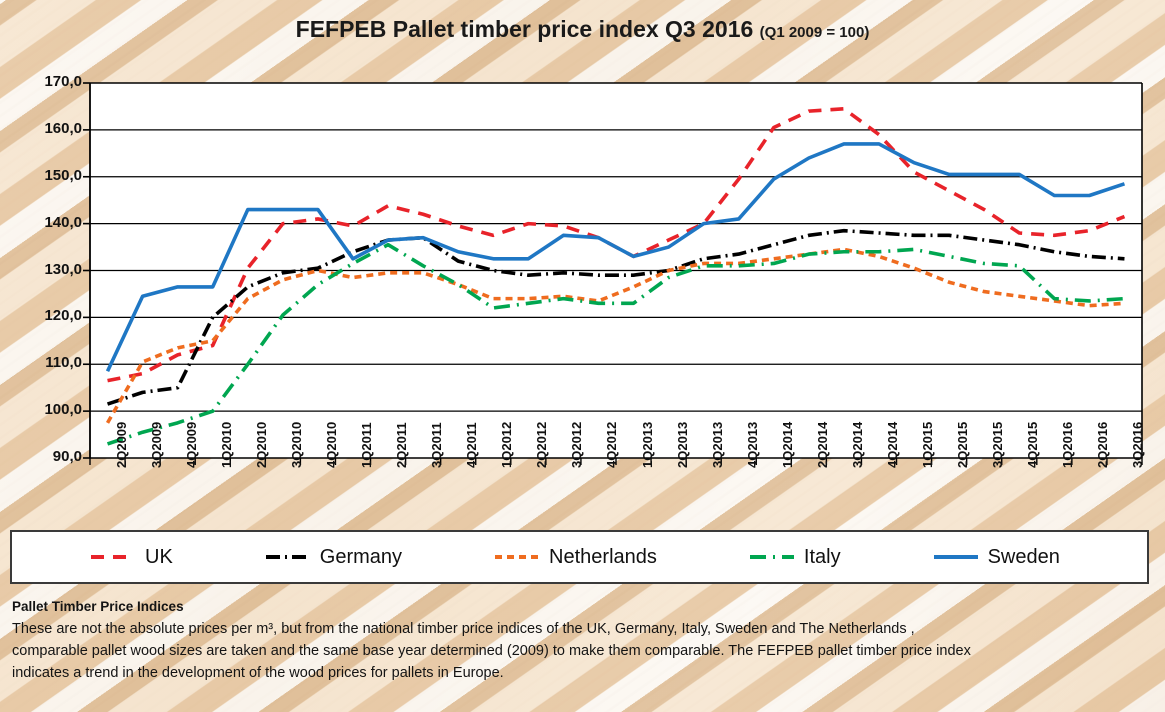 The width and height of the screenshot is (1165, 712). What do you see at coordinates (857, 444) in the screenshot?
I see `x-axis-tick-label: 3Q2014` at bounding box center [857, 444].